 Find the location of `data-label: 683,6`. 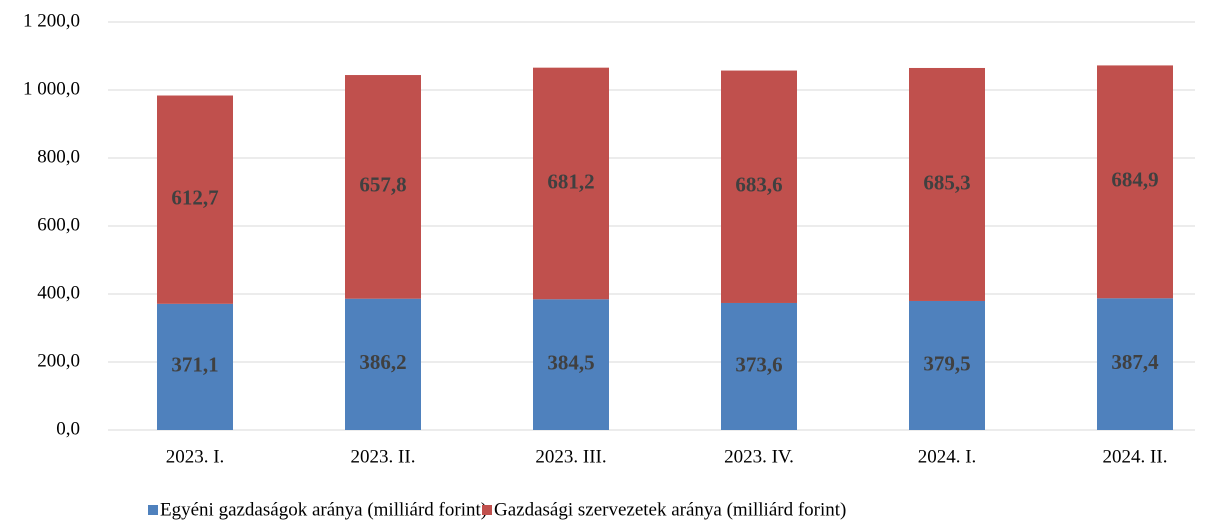

data-label: 683,6 is located at coordinates (758, 185).